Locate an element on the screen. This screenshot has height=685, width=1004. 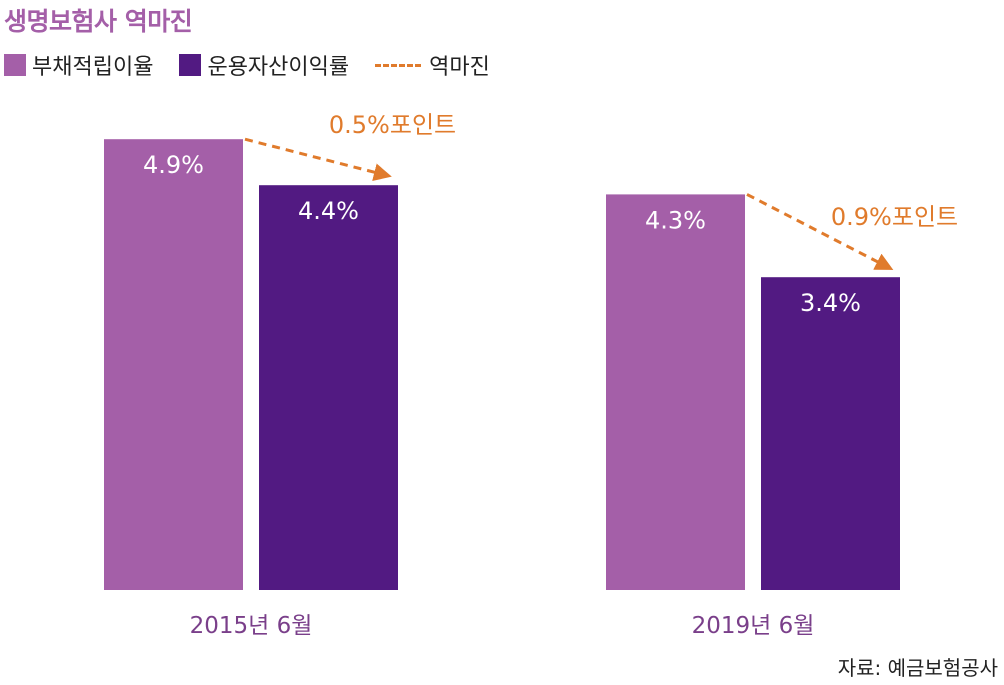
bar-value-label: 4.9% is located at coordinates (173, 165).